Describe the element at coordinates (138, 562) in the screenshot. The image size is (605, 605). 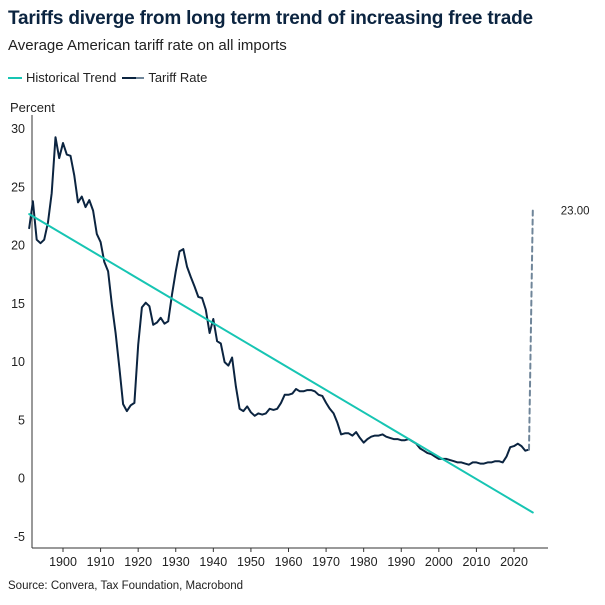
I see `x-tick-label: 1920` at that location.